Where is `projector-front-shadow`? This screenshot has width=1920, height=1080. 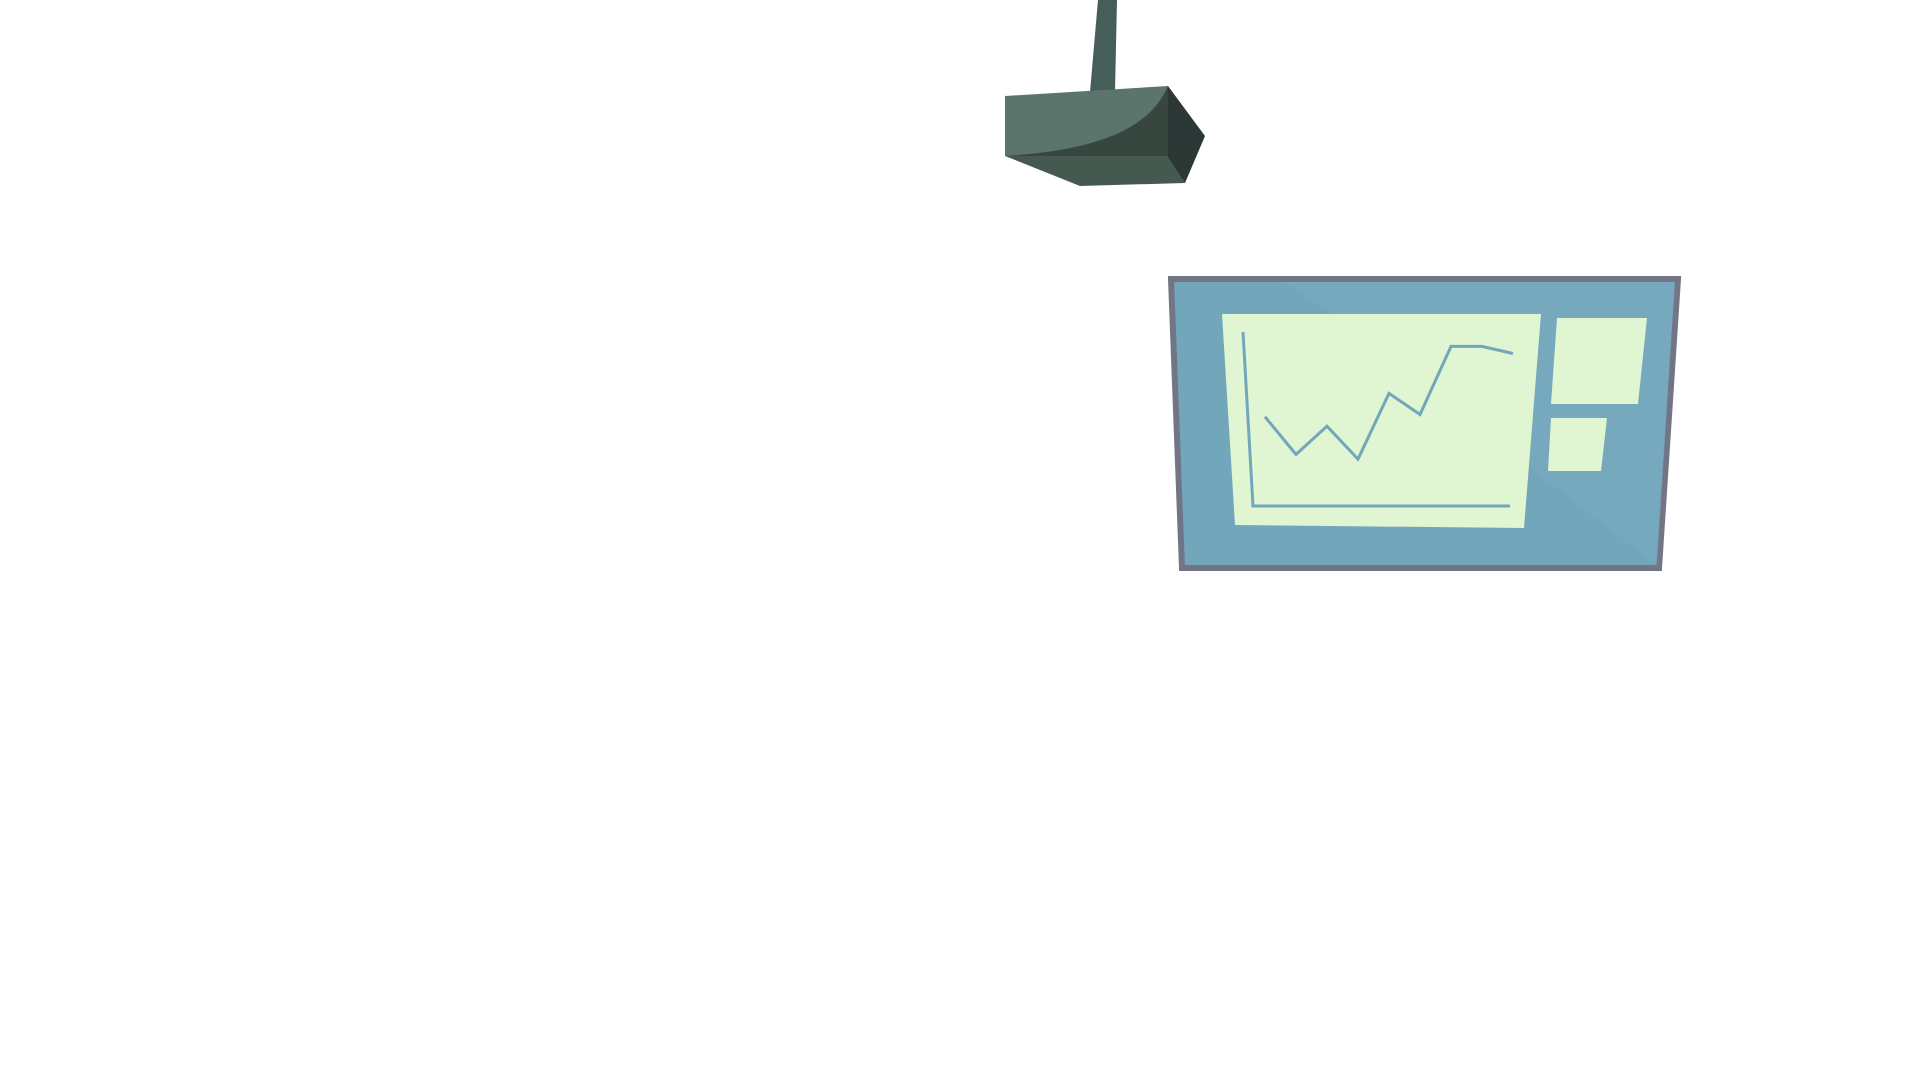 projector-front-shadow is located at coordinates (1086, 121).